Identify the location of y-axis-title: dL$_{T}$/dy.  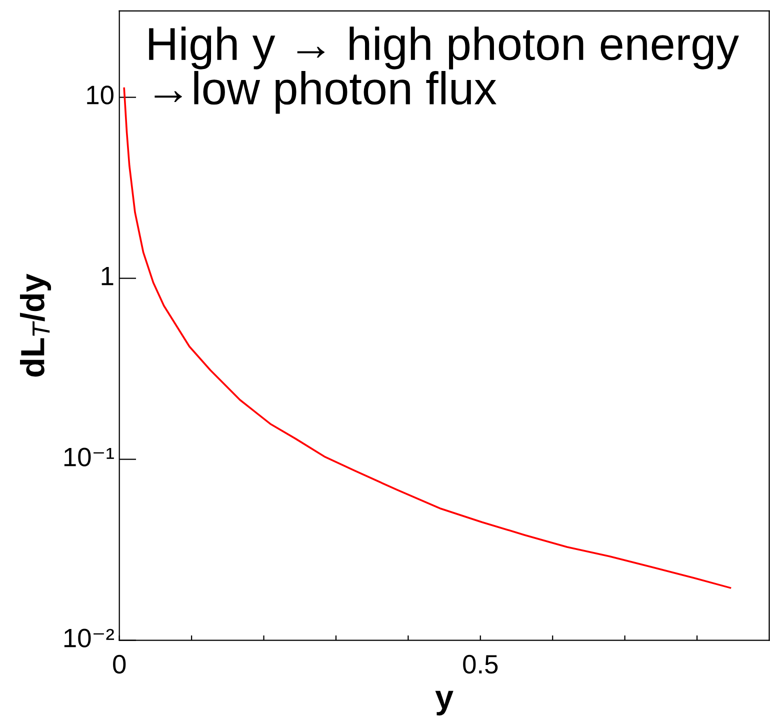
(36, 325).